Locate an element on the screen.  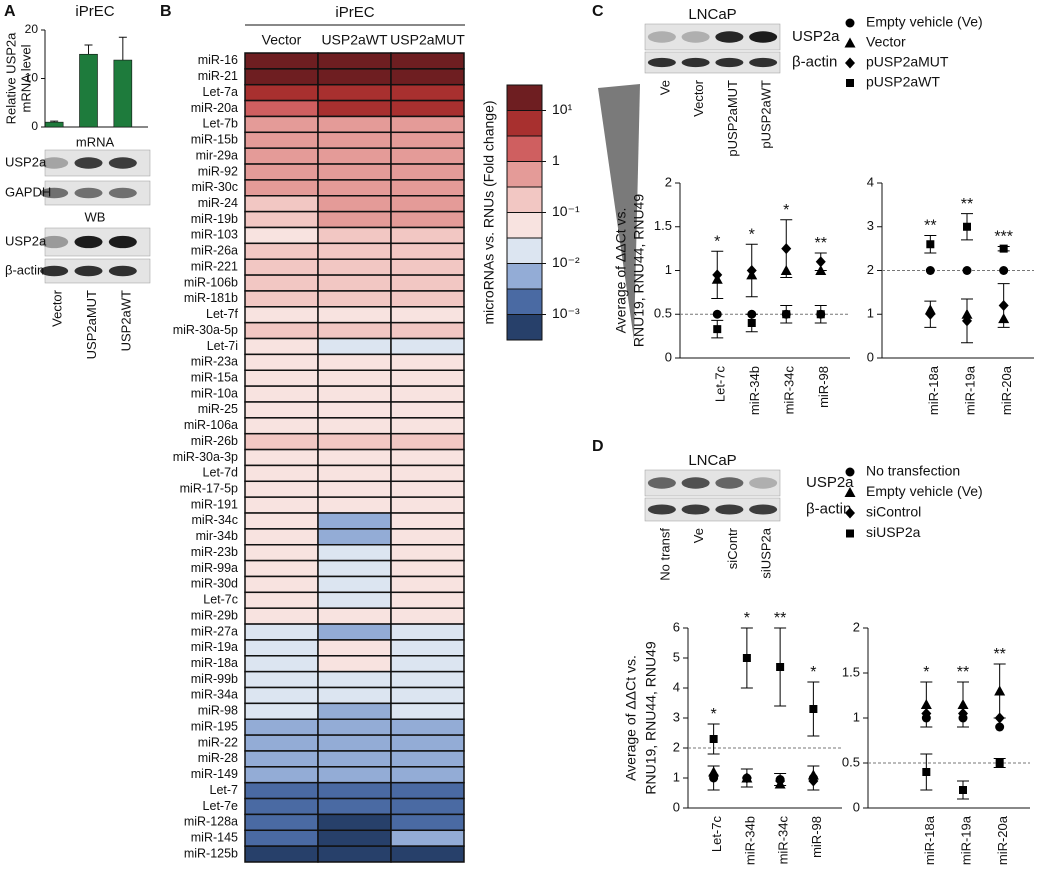
y-tick-label: 1 is located at coordinates (676, 776).